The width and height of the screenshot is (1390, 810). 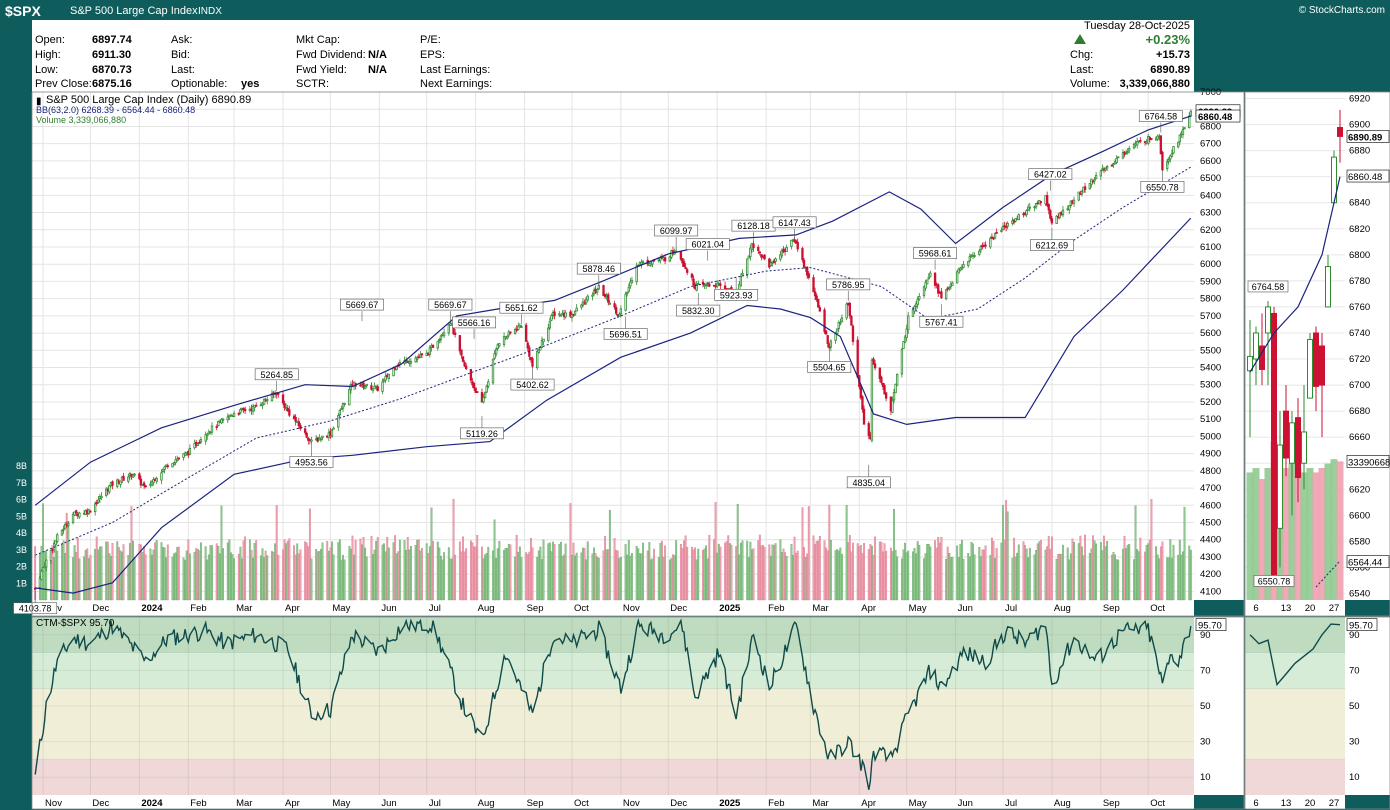 What do you see at coordinates (112, 40) in the screenshot?
I see `open-value: 6897.74` at bounding box center [112, 40].